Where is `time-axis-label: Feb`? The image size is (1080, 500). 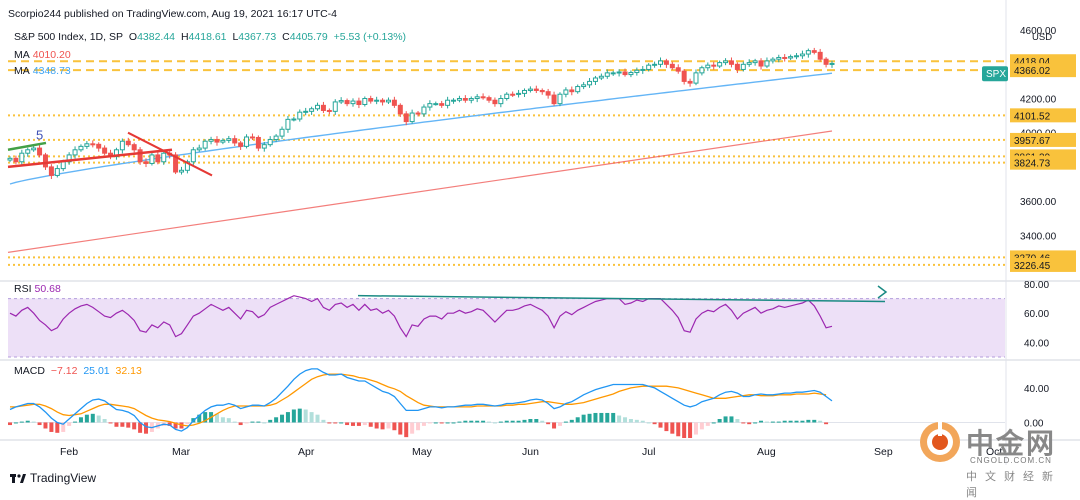 time-axis-label: Feb is located at coordinates (69, 452).